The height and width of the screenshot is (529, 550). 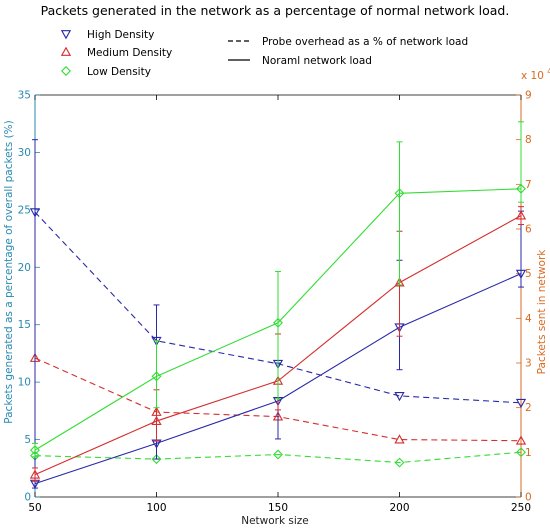 What do you see at coordinates (34, 508) in the screenshot?
I see `x-tick-label-50: 50` at bounding box center [34, 508].